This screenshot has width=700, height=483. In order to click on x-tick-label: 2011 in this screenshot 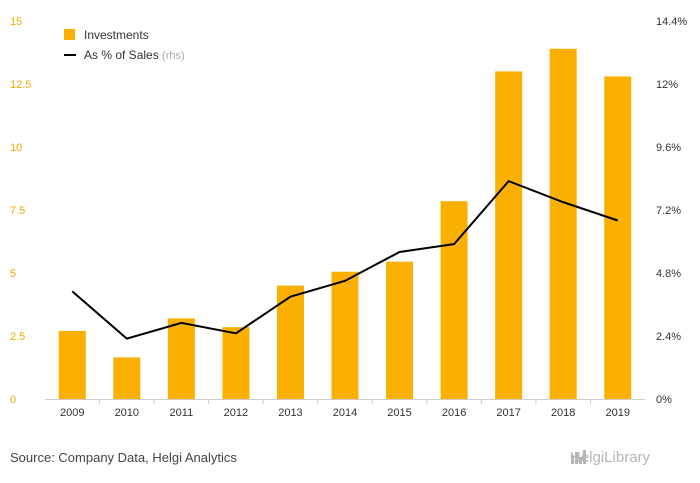, I will do `click(182, 413)`.